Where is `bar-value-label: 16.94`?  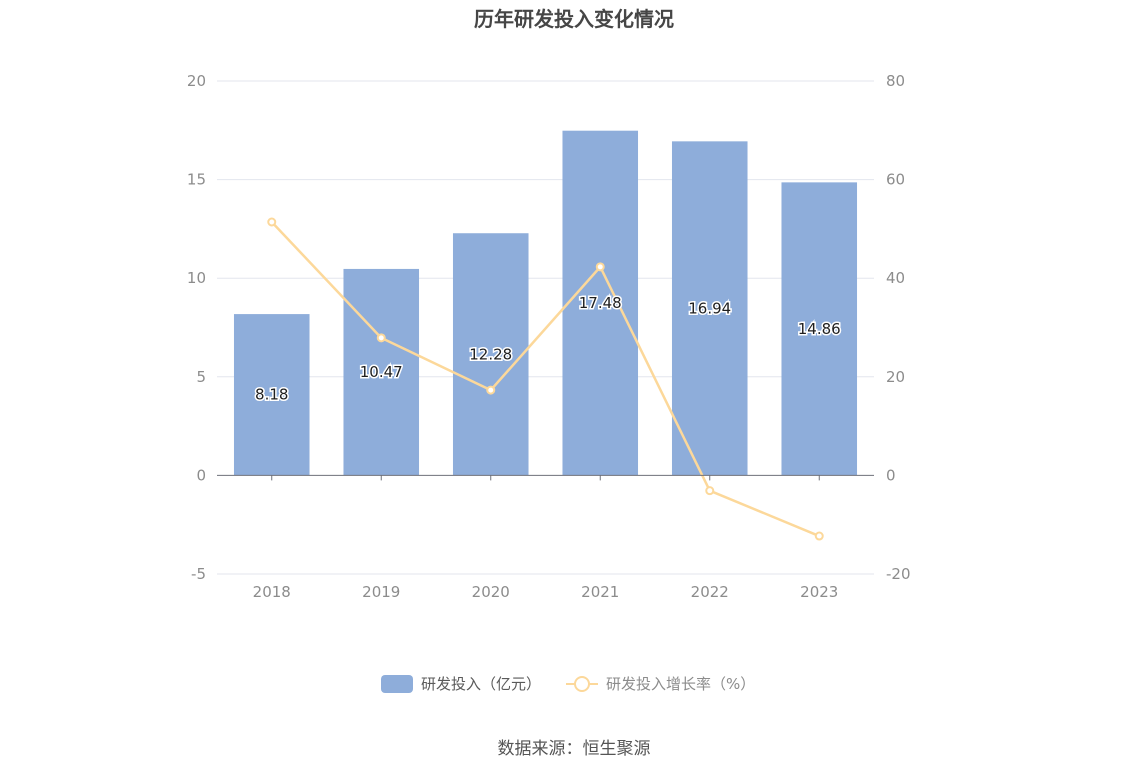
bar-value-label: 16.94 is located at coordinates (709, 308).